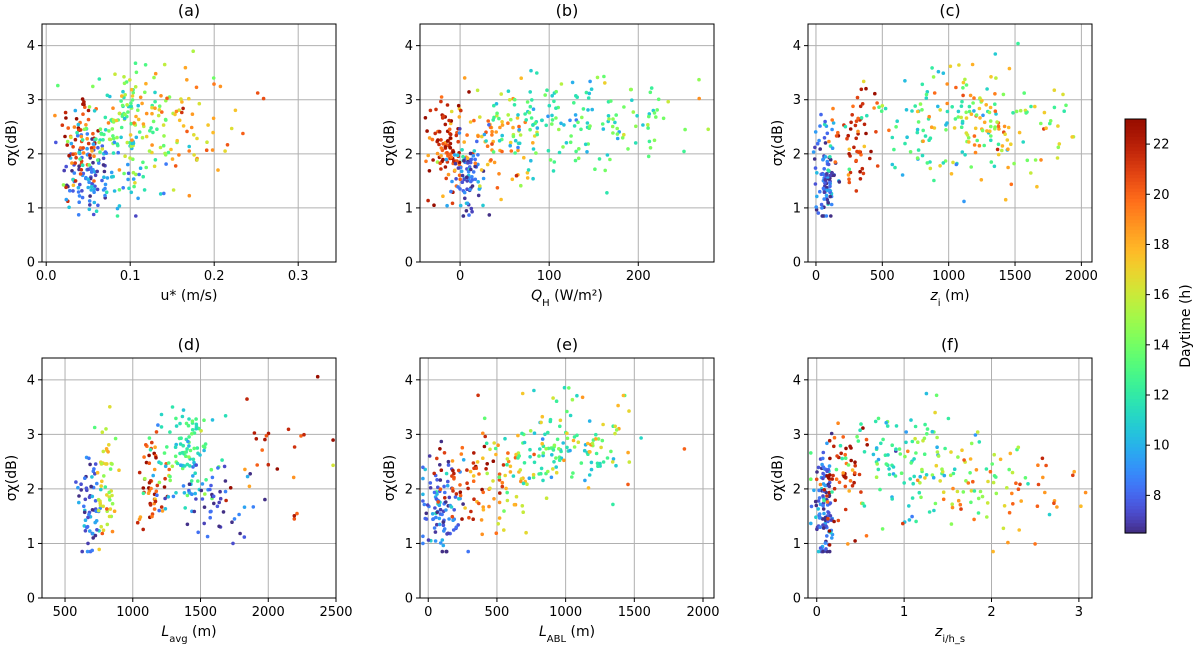  What do you see at coordinates (797, 208) in the screenshot?
I see `y-tick-label: 1` at bounding box center [797, 208].